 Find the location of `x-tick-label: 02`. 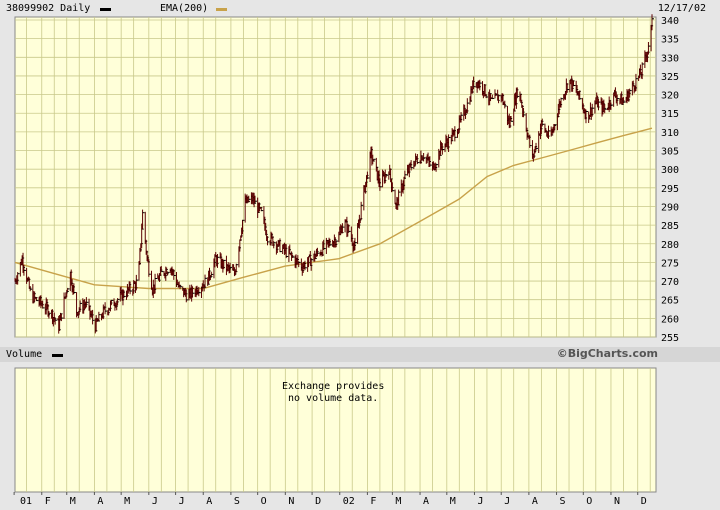

x-tick-label: 02 is located at coordinates (349, 501).